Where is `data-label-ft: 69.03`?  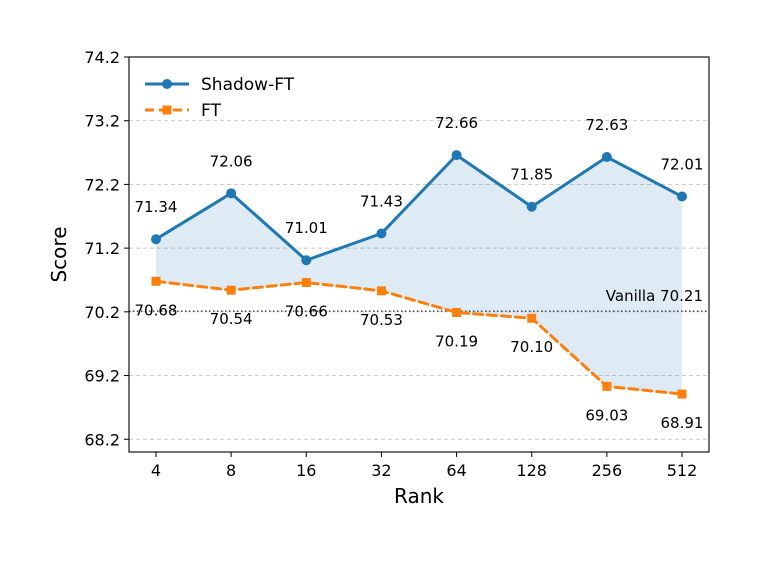 data-label-ft: 69.03 is located at coordinates (606, 415).